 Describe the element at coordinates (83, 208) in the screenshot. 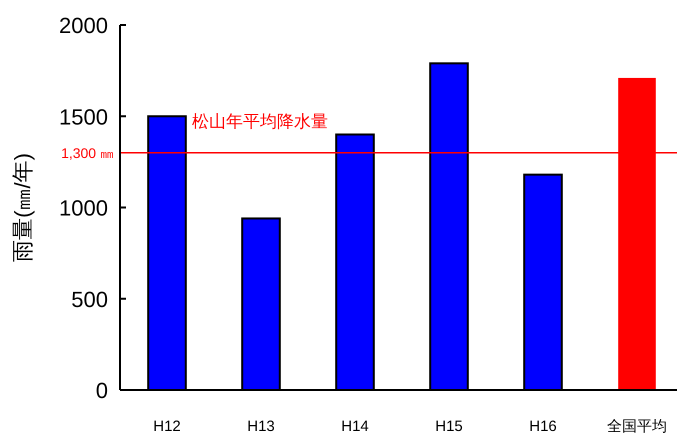

I see `y-tick-label: 1000` at that location.